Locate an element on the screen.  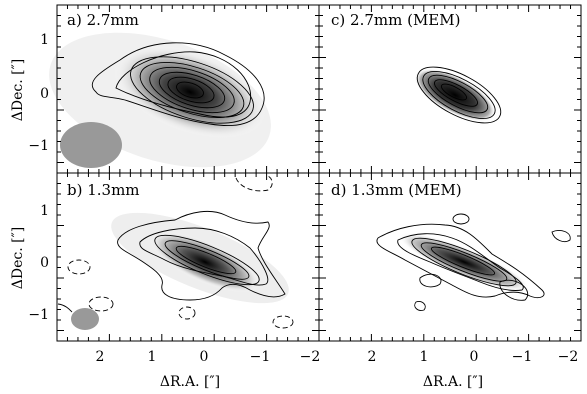
x-tick-labels-right: 2 1 0 −1 −2 is located at coordinates (473, 357).